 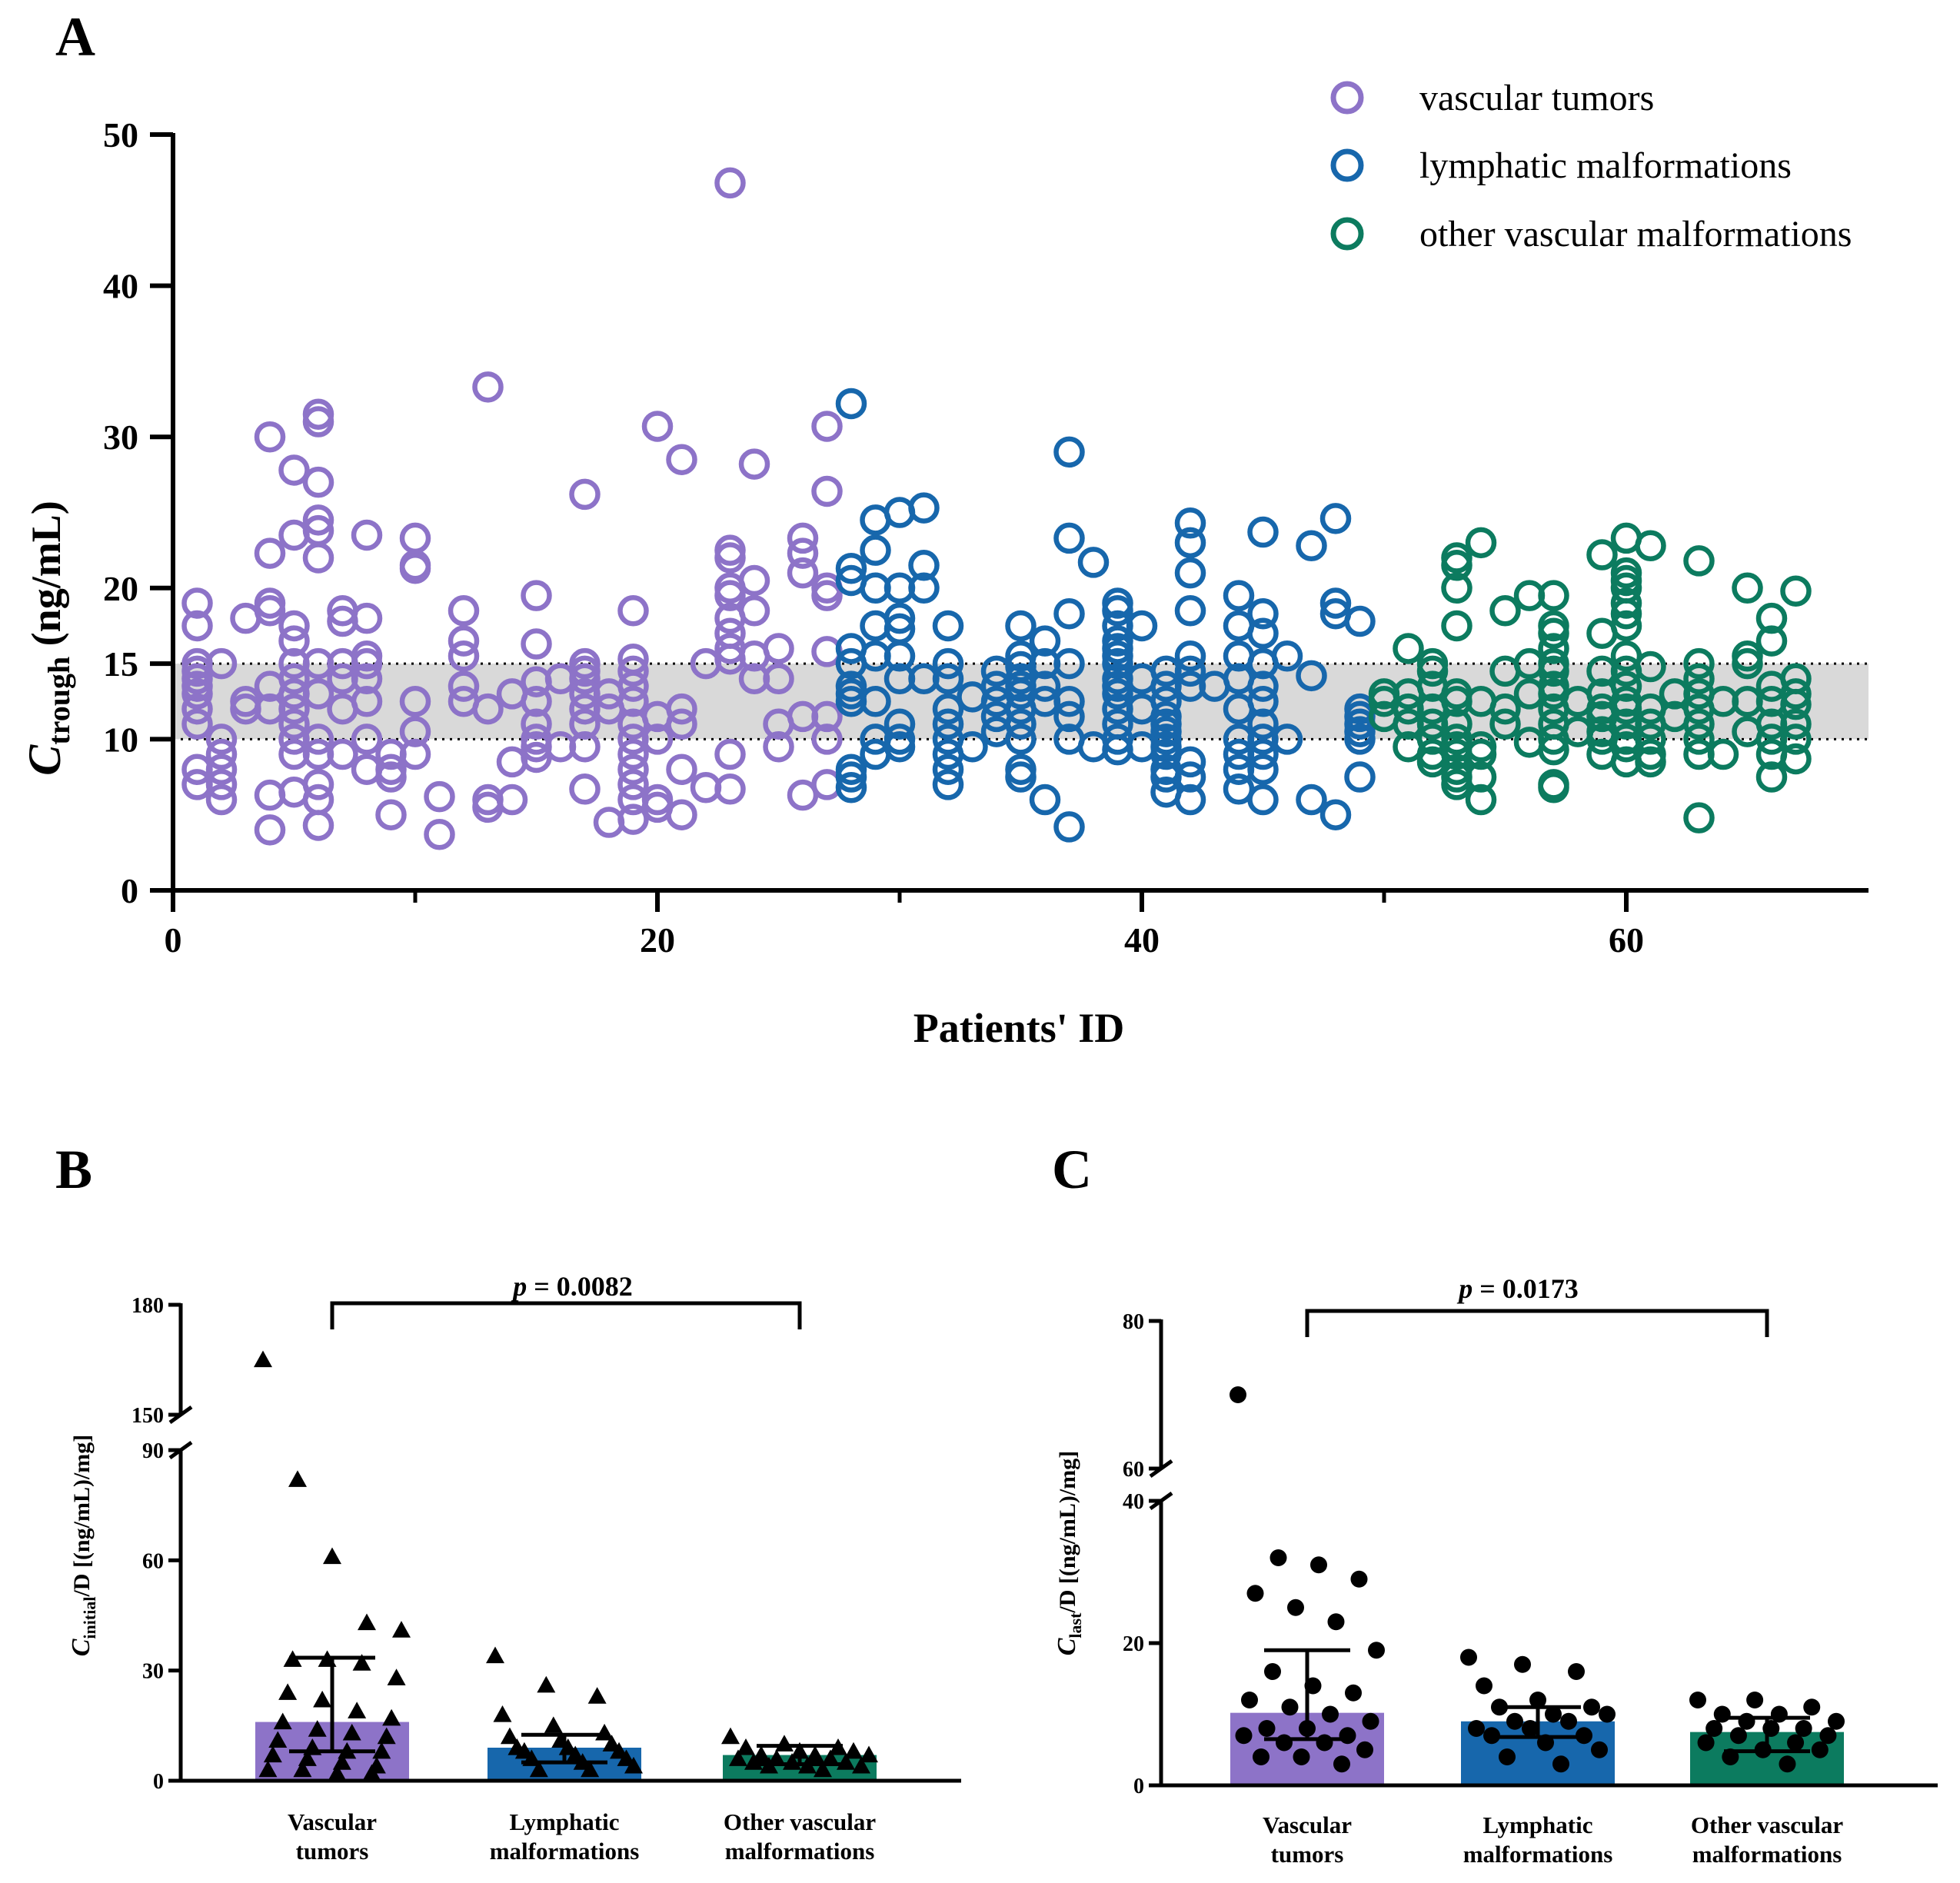 I want to click on y-title-sub: trough, so click(x=59, y=701).